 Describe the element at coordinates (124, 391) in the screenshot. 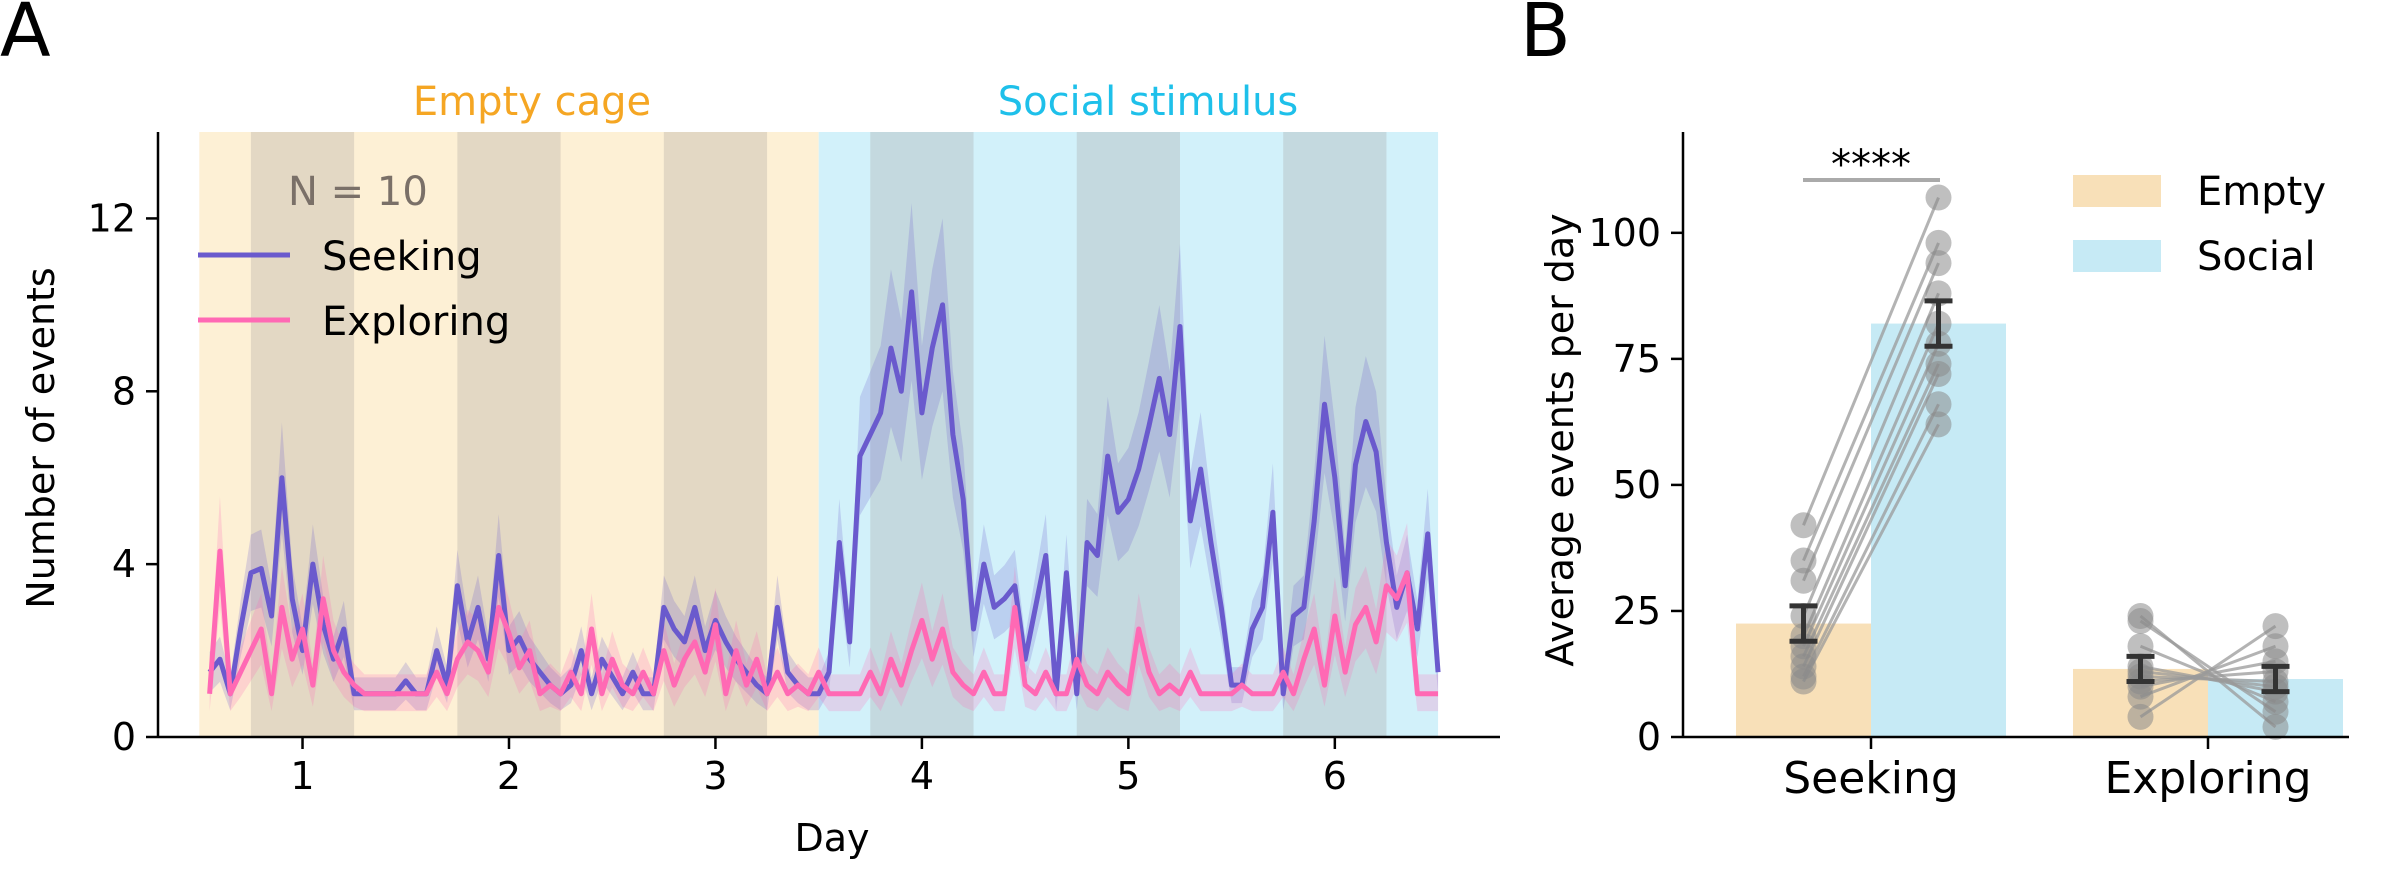

I see `y-tick-label-8: 8` at that location.